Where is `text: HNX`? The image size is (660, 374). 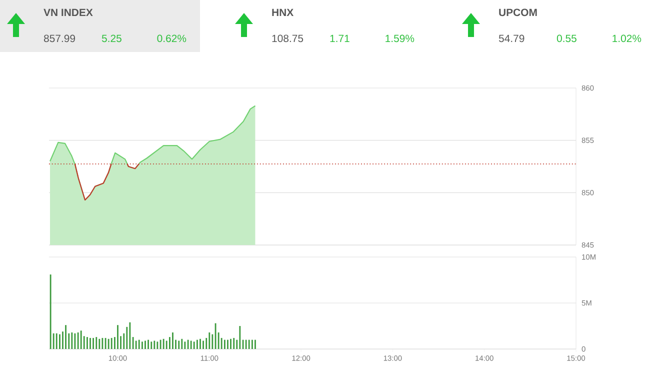
text: HNX is located at coordinates (283, 12).